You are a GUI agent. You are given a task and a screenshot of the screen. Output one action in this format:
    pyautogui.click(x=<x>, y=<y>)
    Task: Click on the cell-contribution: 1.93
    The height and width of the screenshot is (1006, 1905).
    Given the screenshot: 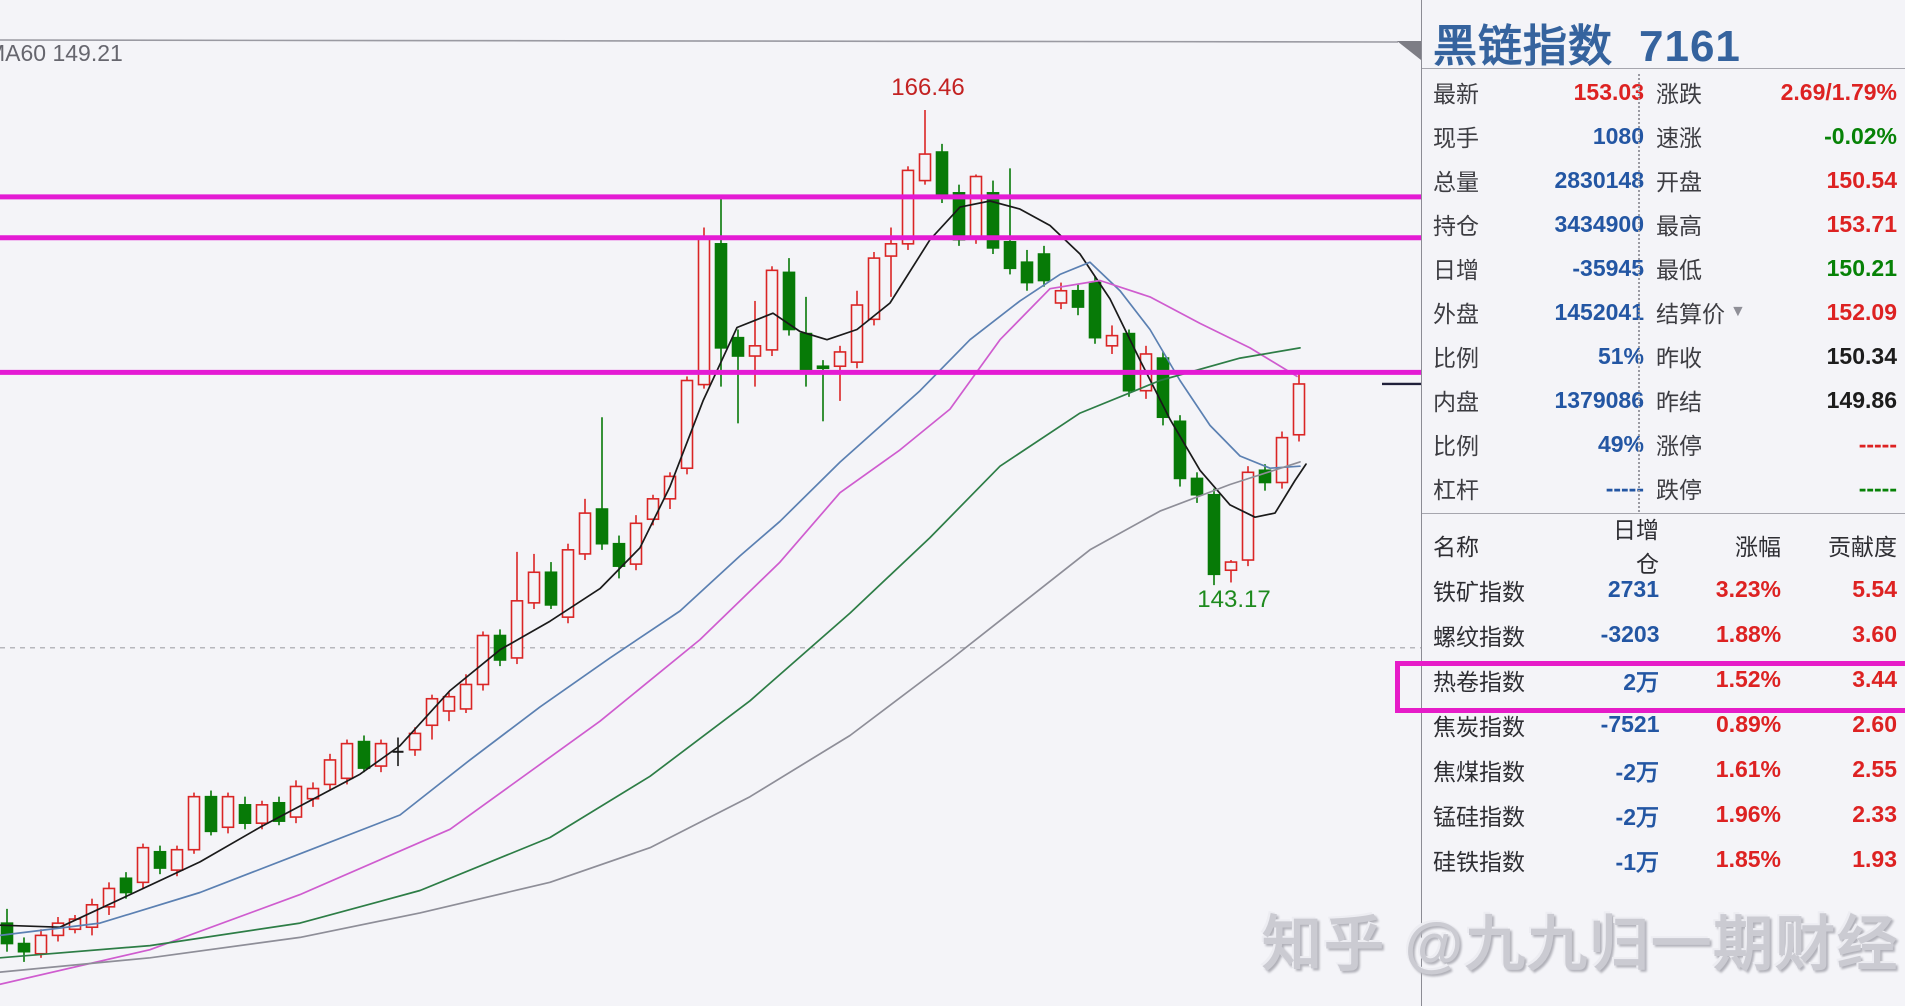 What is the action you would take?
    pyautogui.click(x=1874, y=859)
    